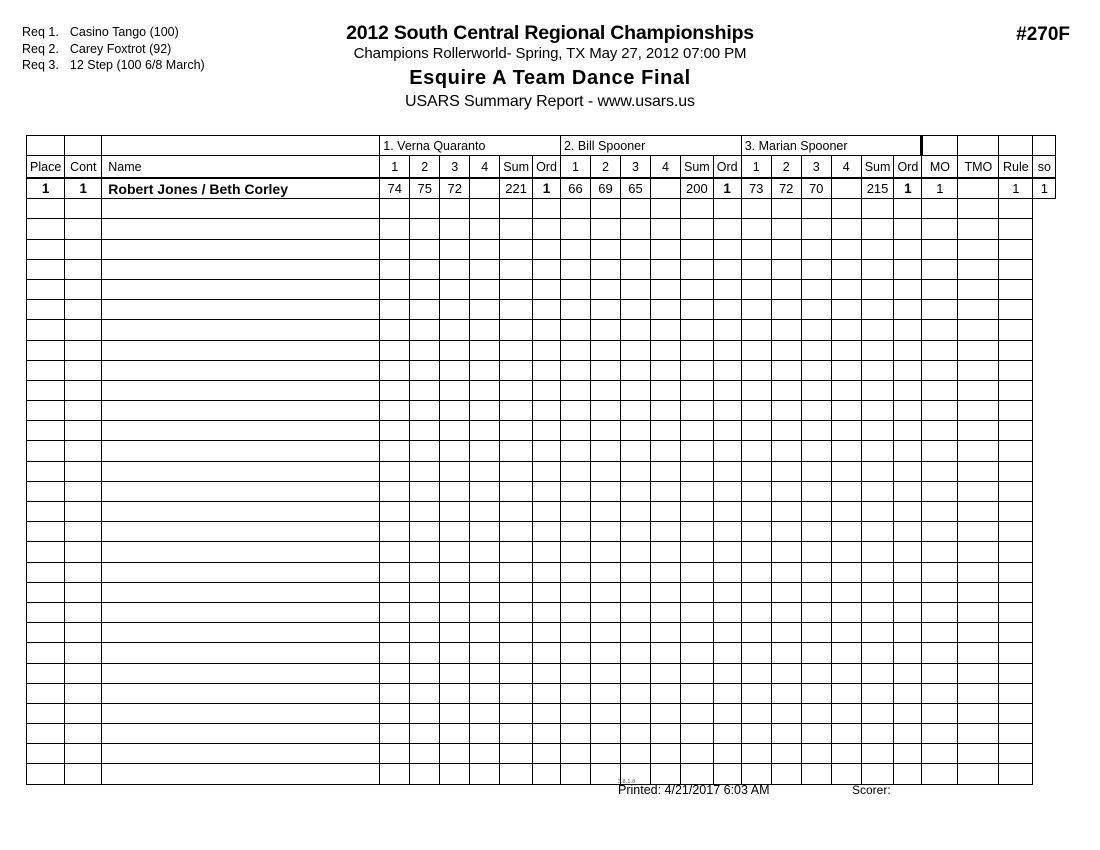 The width and height of the screenshot is (1100, 850). Describe the element at coordinates (53, 32) in the screenshot. I see `requirement-number: 1.` at that location.